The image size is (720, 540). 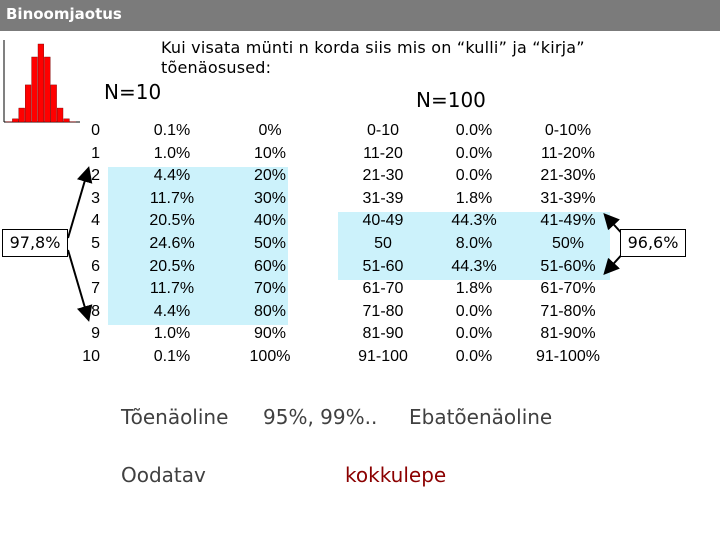 I want to click on n100-highlight, so click(x=474, y=246).